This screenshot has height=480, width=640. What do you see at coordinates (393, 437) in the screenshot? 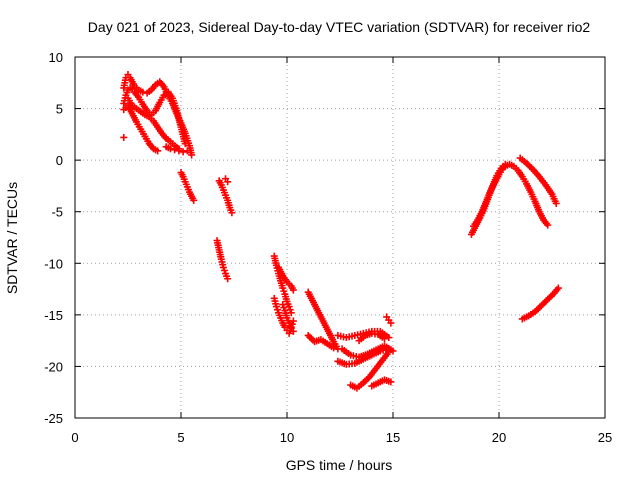
I see `x-tick-label: 15` at bounding box center [393, 437].